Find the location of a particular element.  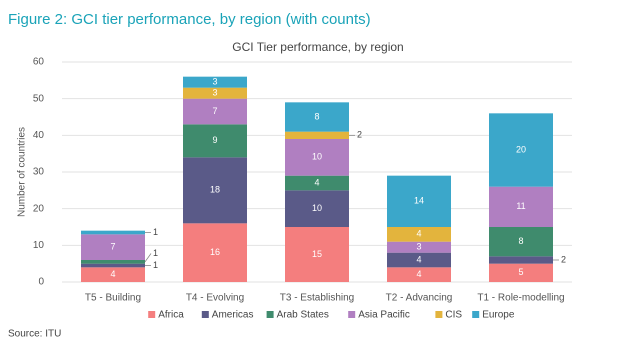

legend-label: Americas is located at coordinates (233, 315).